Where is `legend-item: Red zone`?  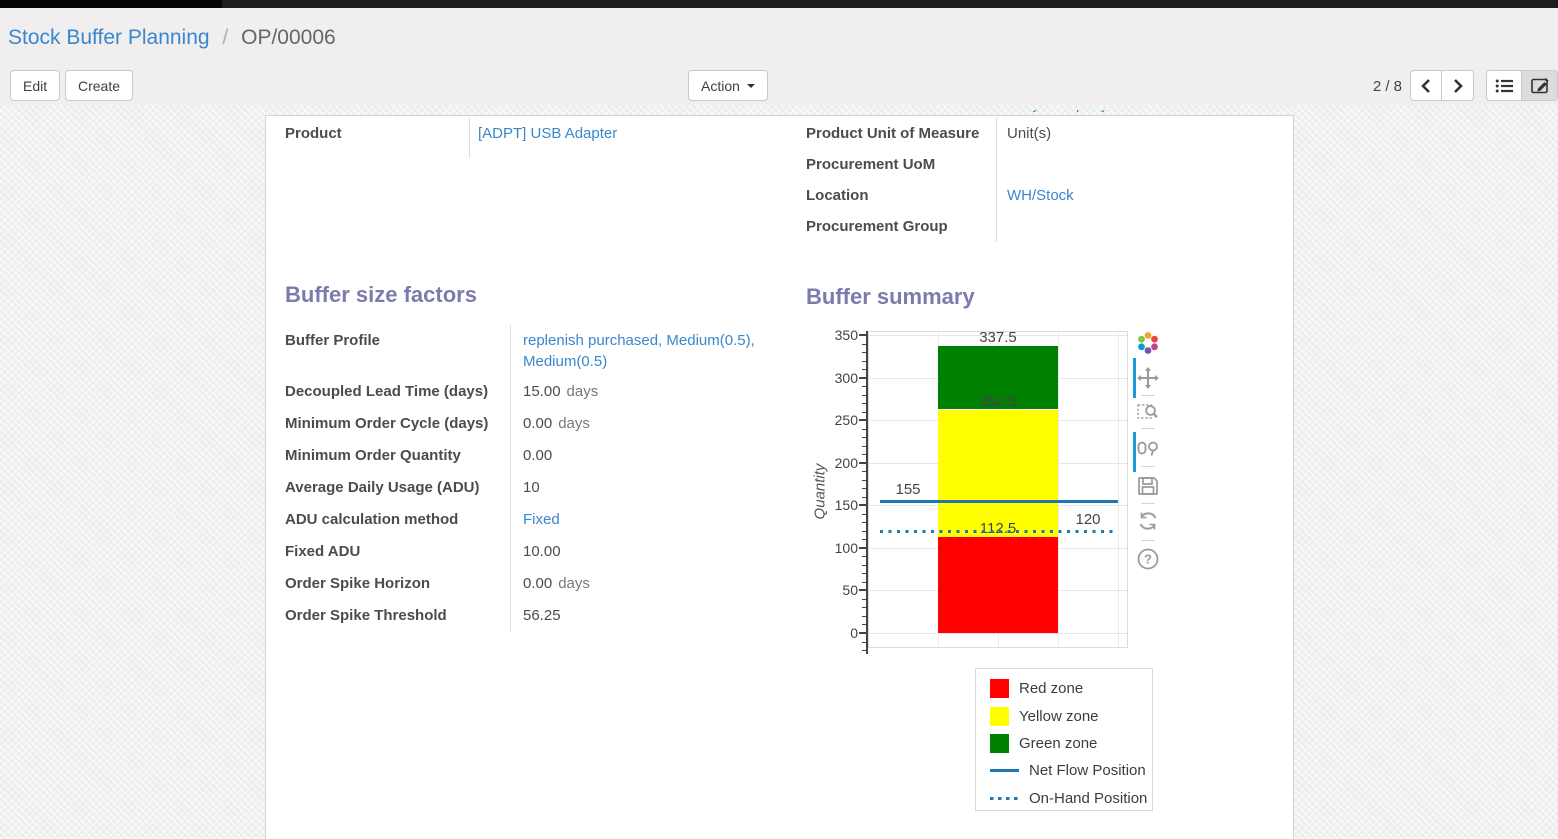 legend-item: Red zone is located at coordinates (1071, 688).